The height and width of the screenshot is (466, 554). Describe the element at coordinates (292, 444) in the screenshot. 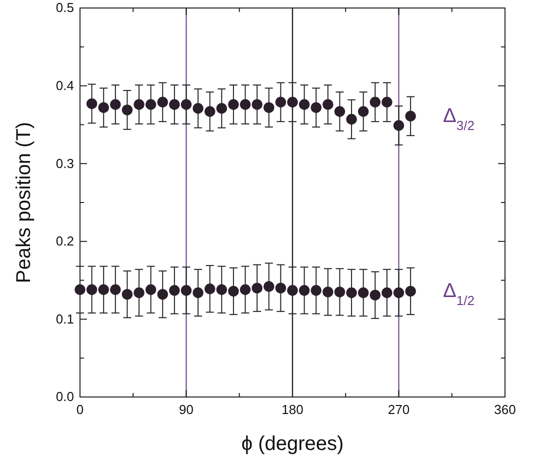

I see `x-axis-title: ϕ (degrees)` at that location.